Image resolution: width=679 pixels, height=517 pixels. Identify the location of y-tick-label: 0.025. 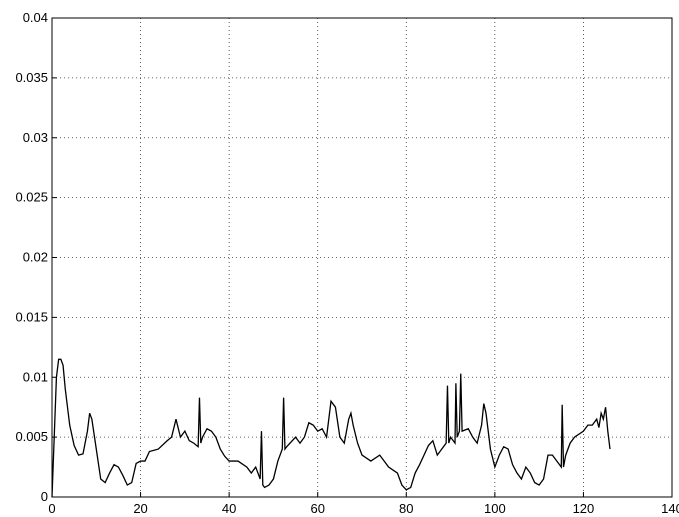
(31, 197).